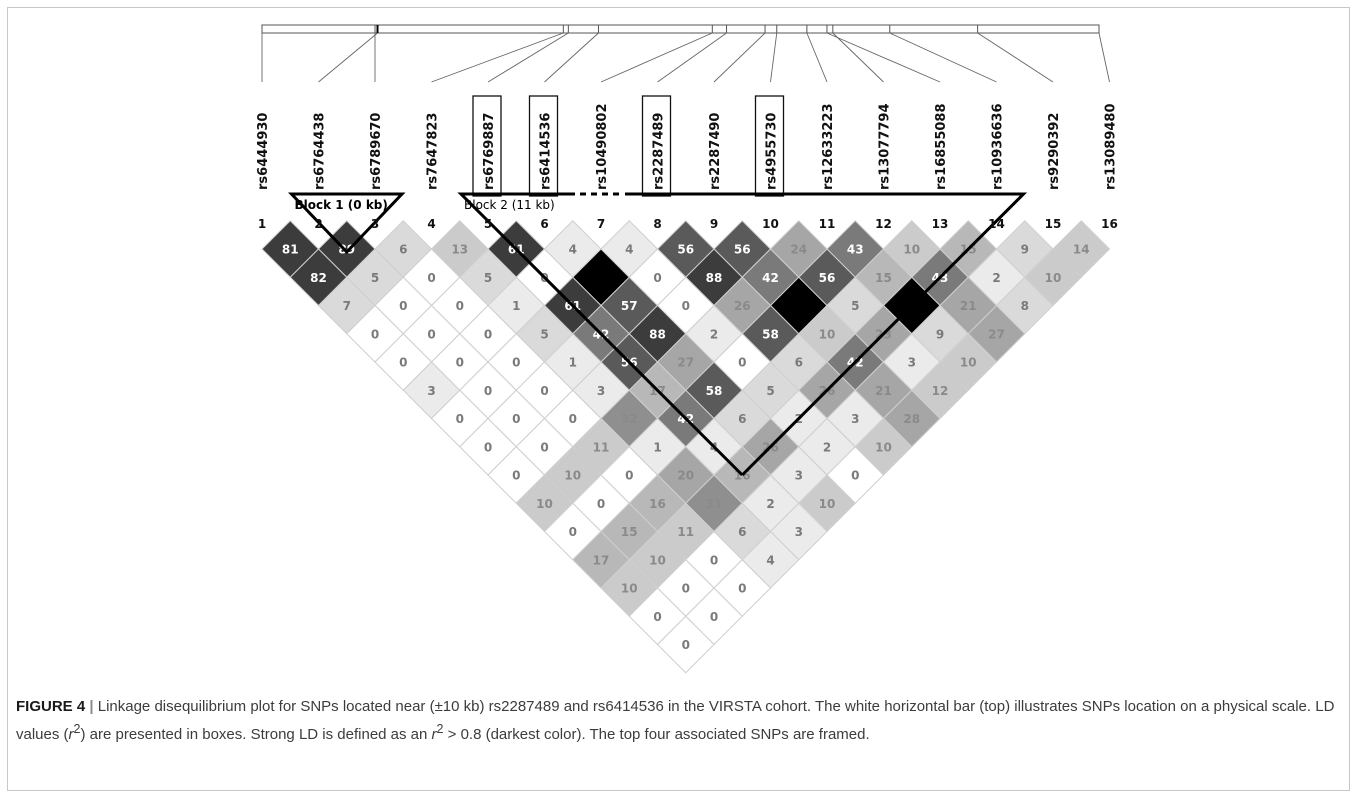 Image resolution: width=1357 pixels, height=798 pixels. What do you see at coordinates (459, 250) in the screenshot?
I see `ld-value-label: 13` at bounding box center [459, 250].